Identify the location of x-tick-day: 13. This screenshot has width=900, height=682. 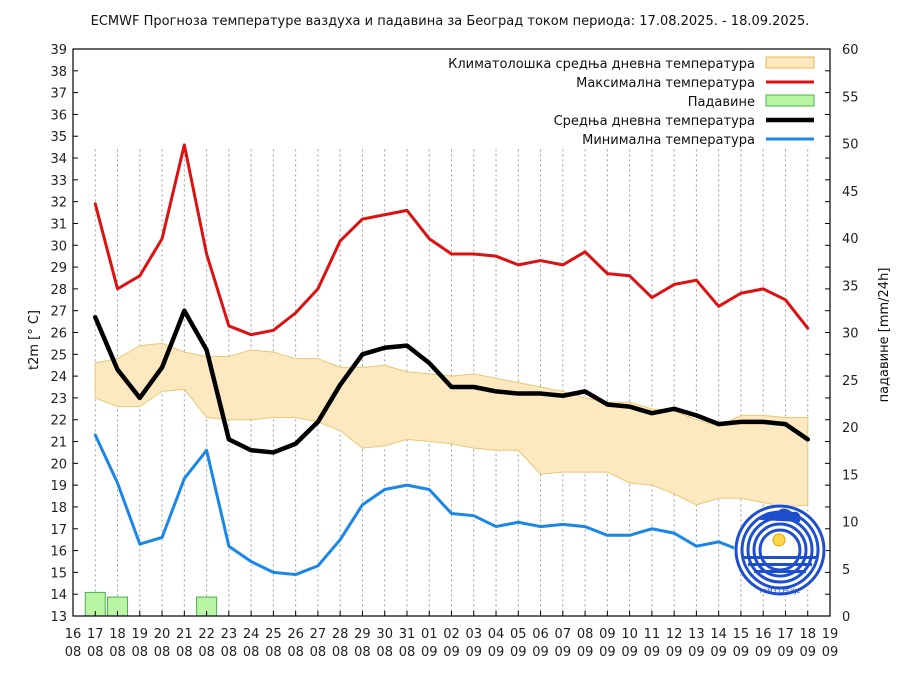
(696, 634).